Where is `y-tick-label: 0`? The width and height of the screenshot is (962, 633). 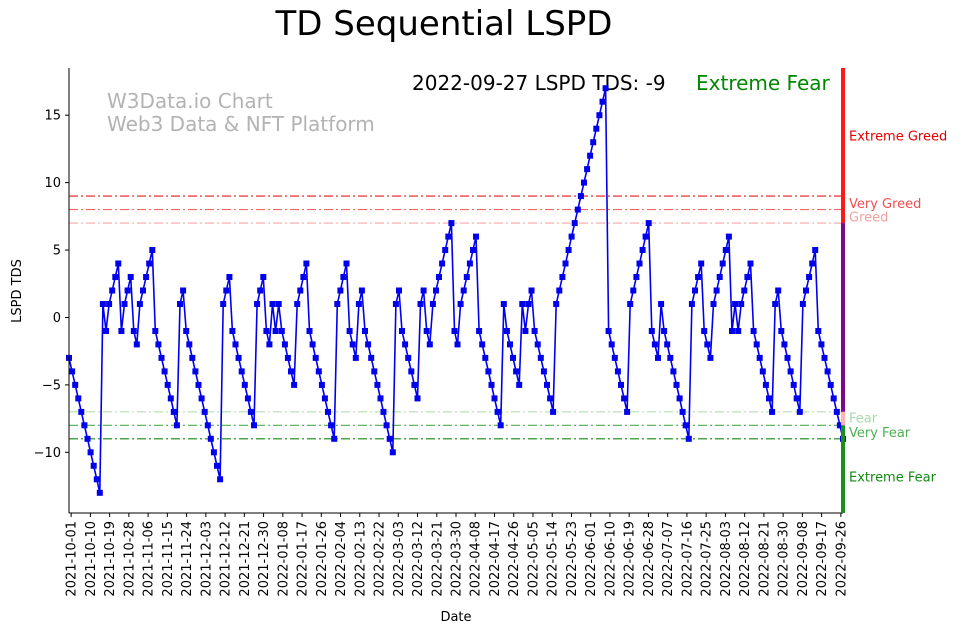 y-tick-label: 0 is located at coordinates (57, 318).